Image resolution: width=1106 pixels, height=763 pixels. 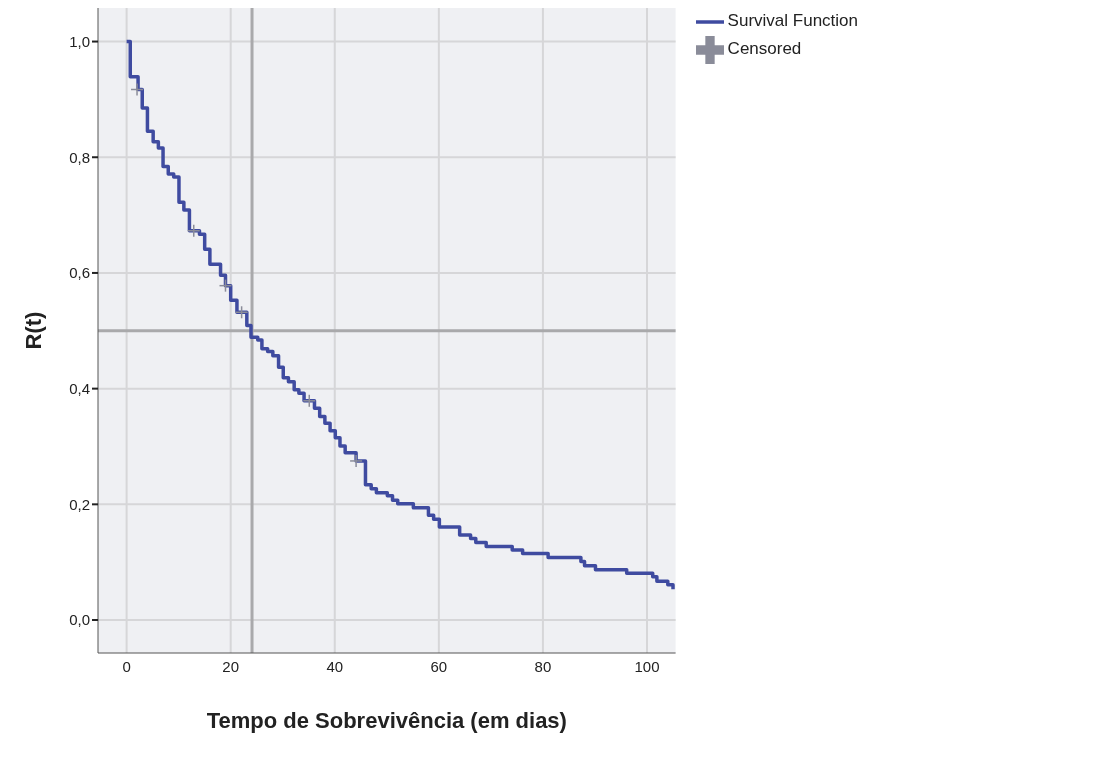 I want to click on x-tick-label: 20, so click(x=231, y=666).